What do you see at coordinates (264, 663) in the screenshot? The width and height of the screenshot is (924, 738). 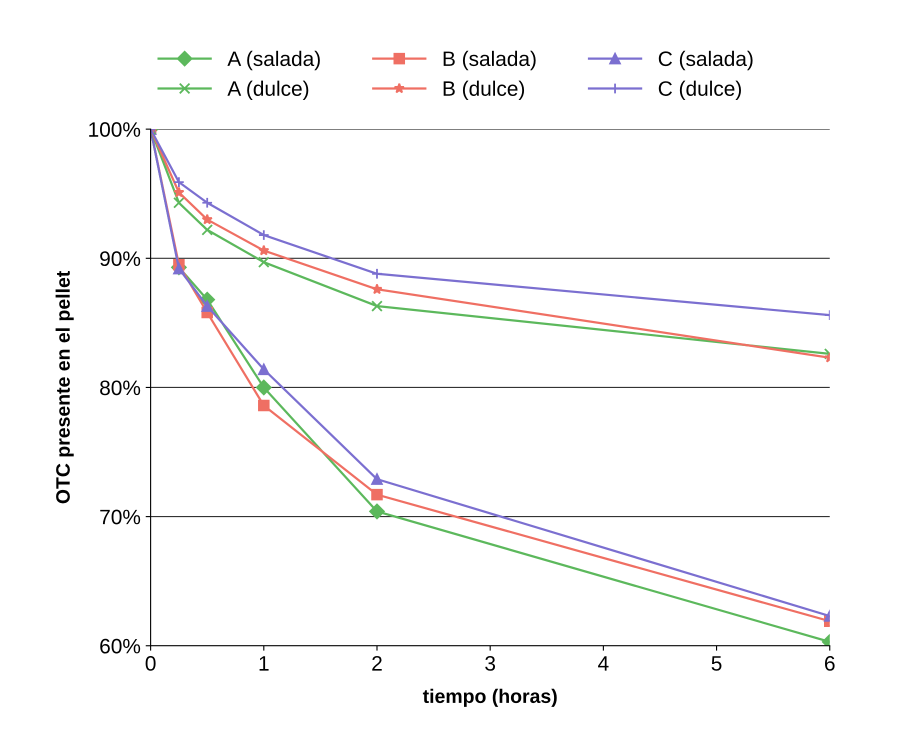 I see `x-tick-label: 1` at bounding box center [264, 663].